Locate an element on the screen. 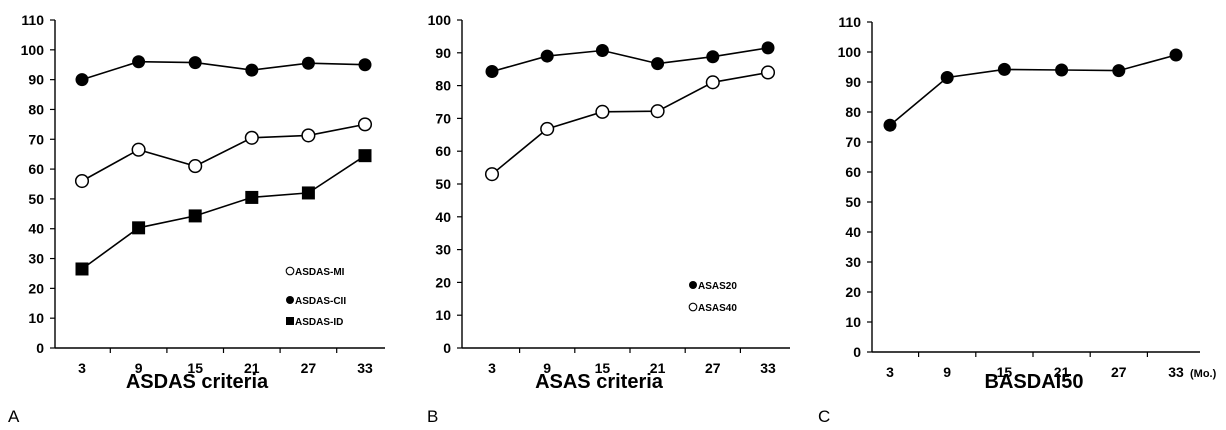 The image size is (1226, 430). panel-label: C is located at coordinates (824, 416).